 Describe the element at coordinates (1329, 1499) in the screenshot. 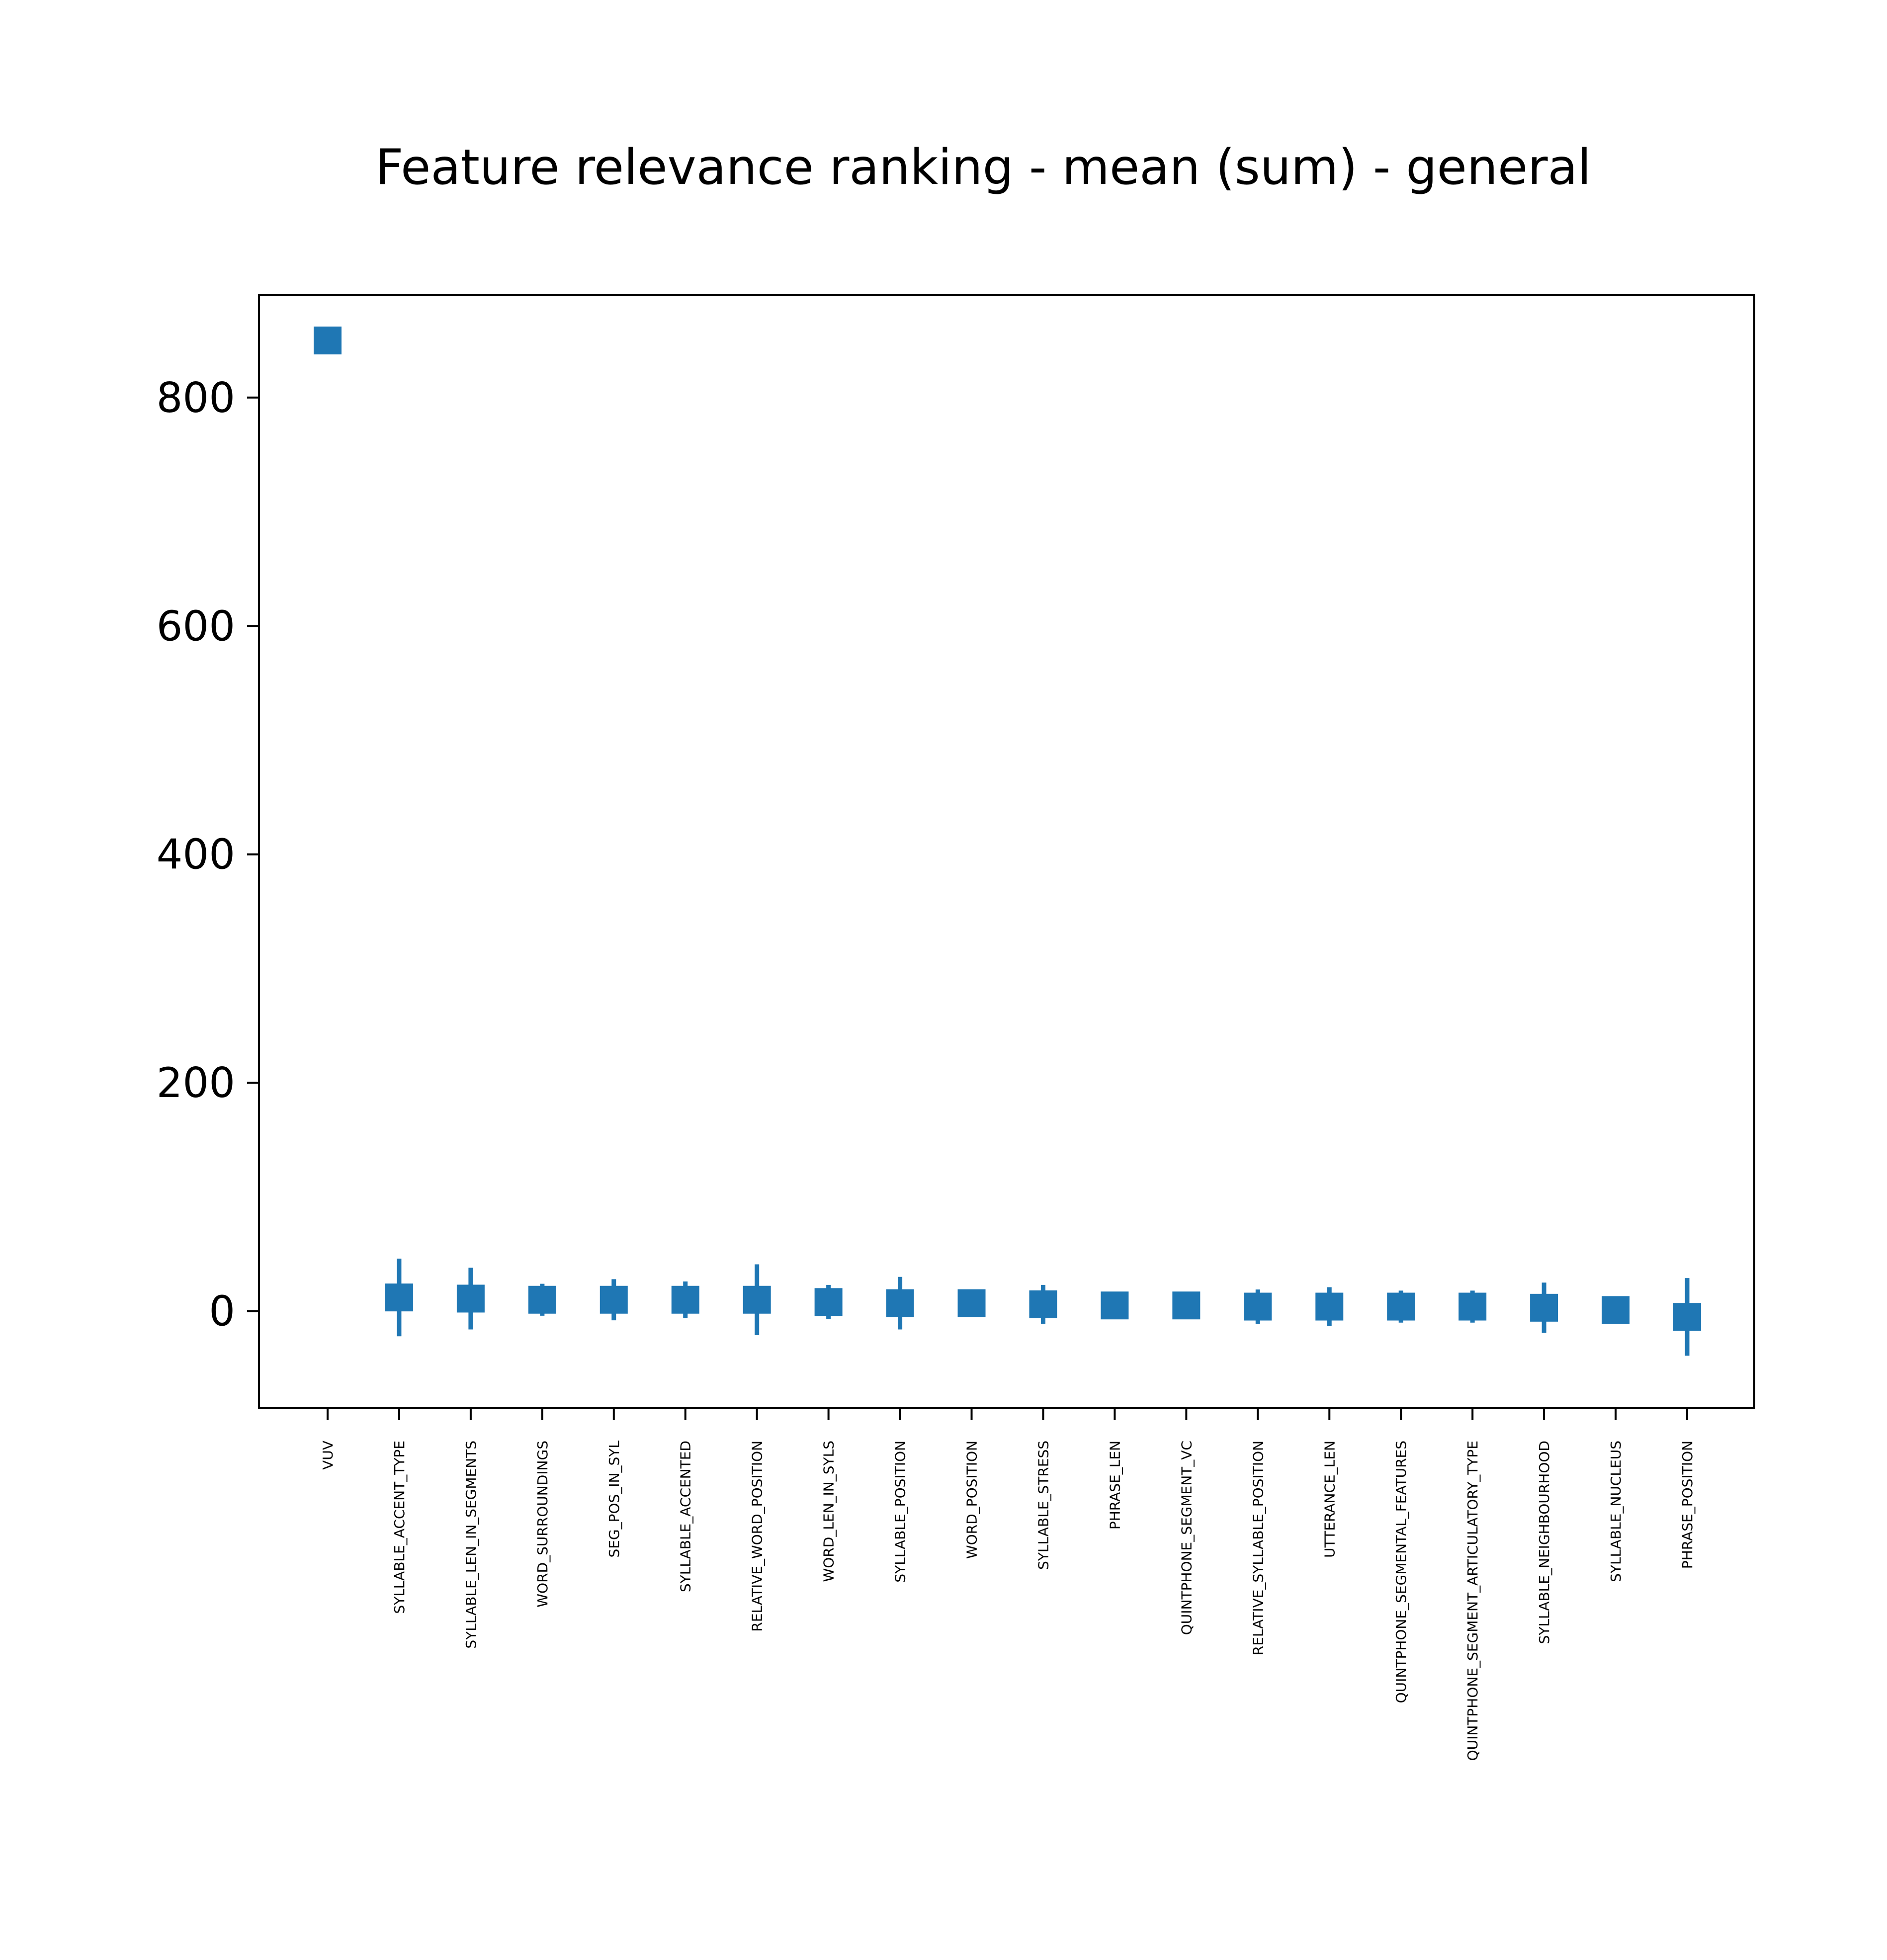

I see `x-tick-label: UTTERANCE_LEN` at that location.